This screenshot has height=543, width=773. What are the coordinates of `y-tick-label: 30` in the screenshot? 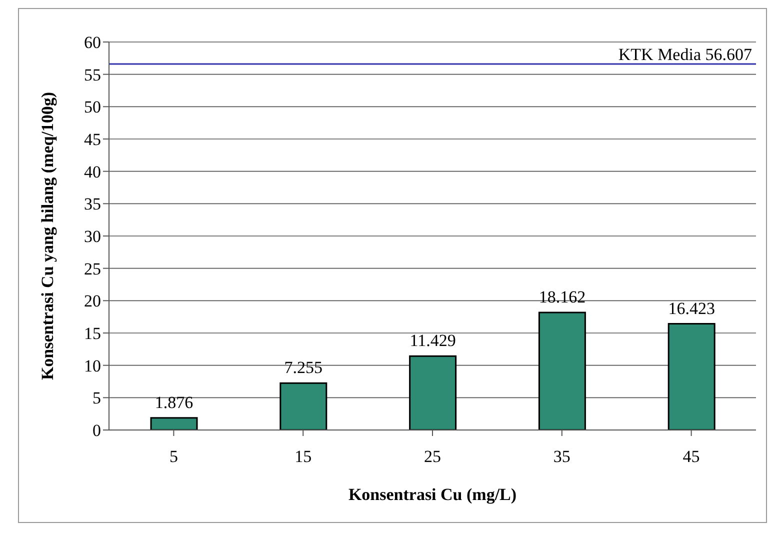 It's located at (92, 236).